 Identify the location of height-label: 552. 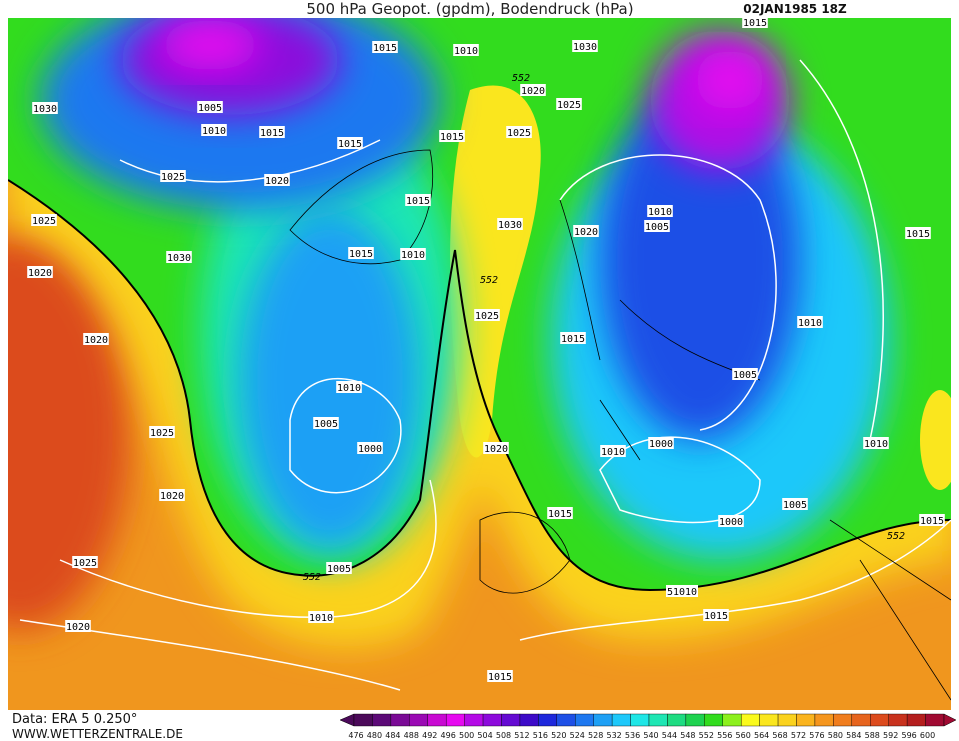
(489, 280).